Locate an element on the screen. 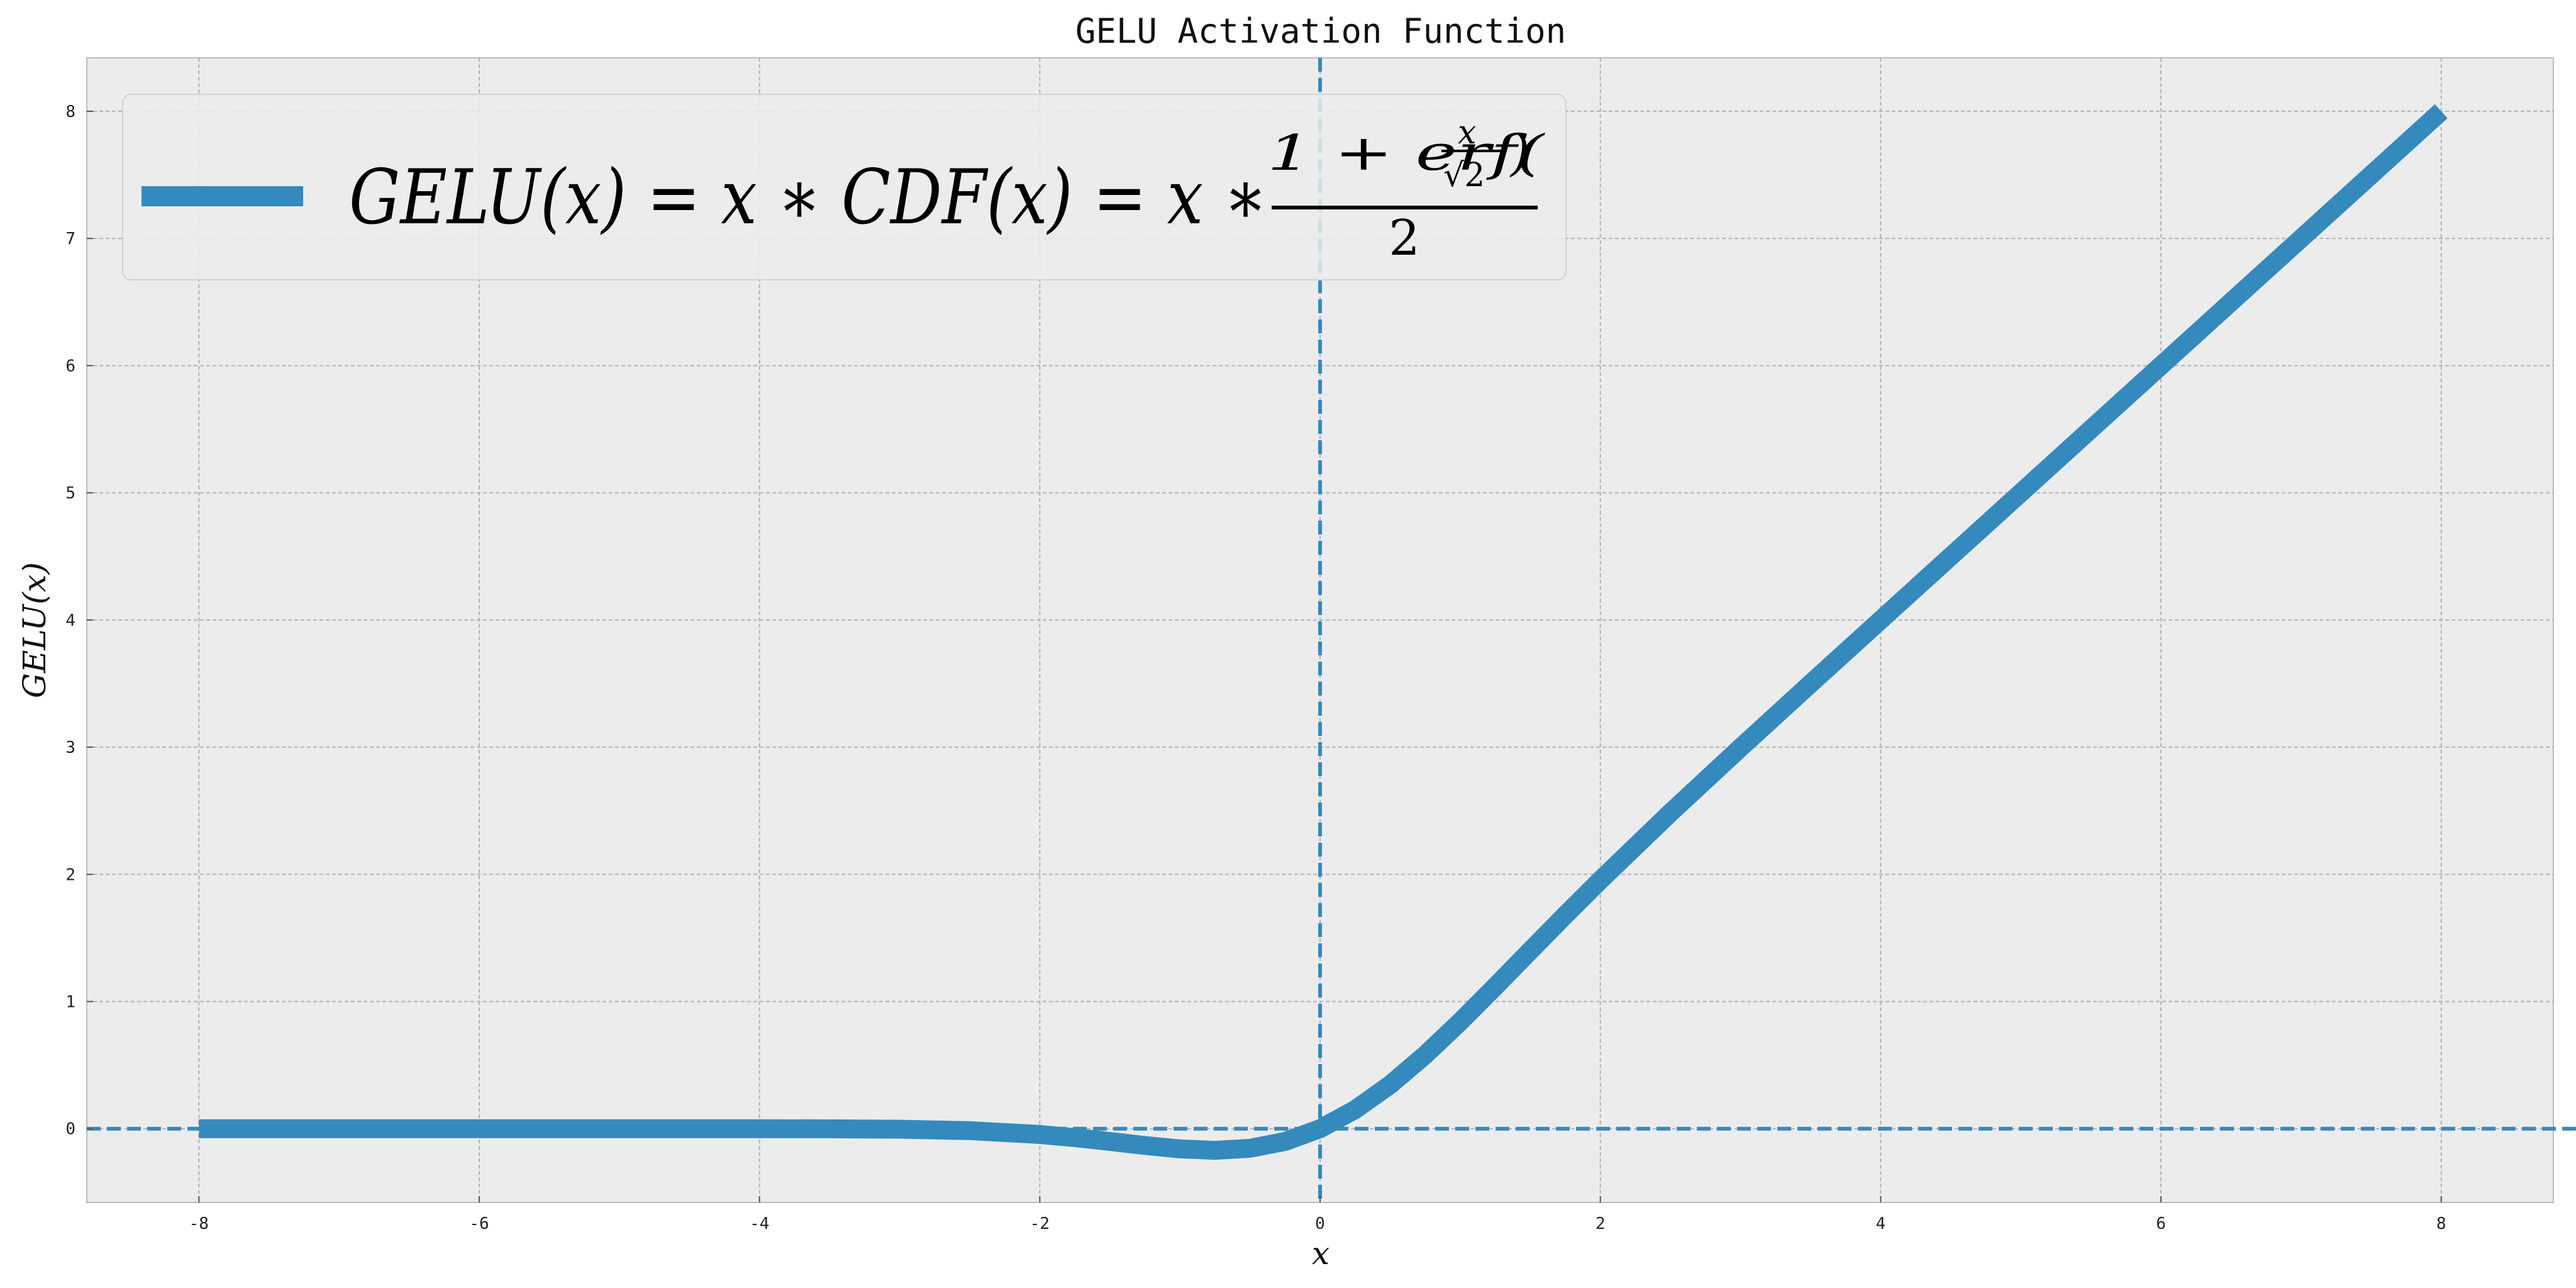  y-tick-label: 7 is located at coordinates (70, 239).